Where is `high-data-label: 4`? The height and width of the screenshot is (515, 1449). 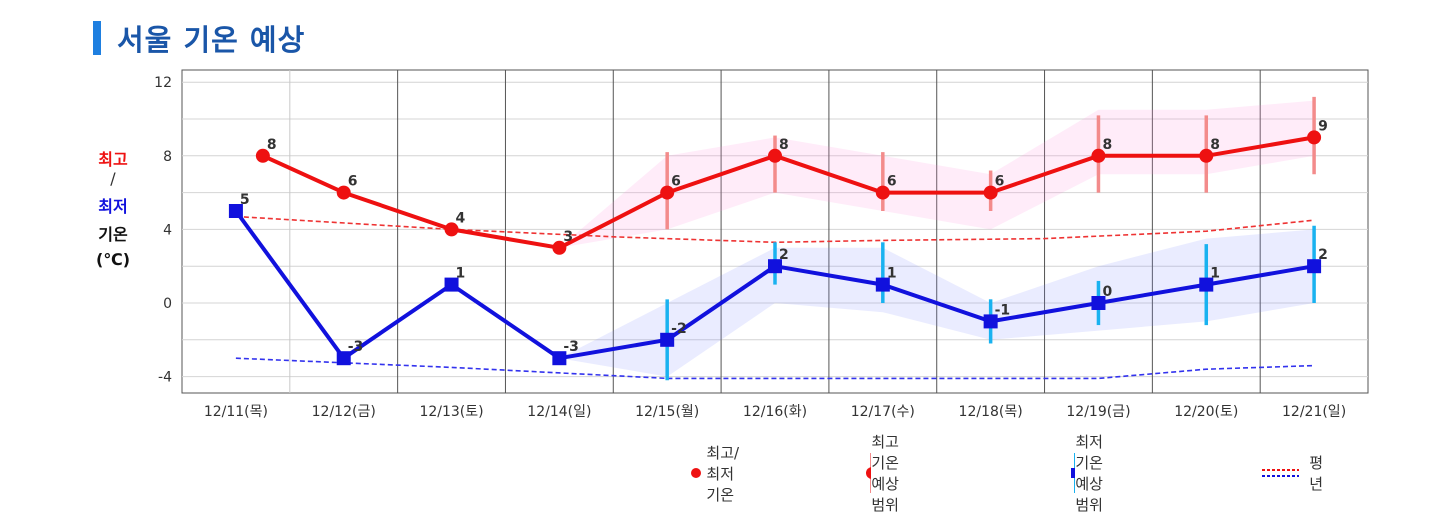 high-data-label: 4 is located at coordinates (461, 218).